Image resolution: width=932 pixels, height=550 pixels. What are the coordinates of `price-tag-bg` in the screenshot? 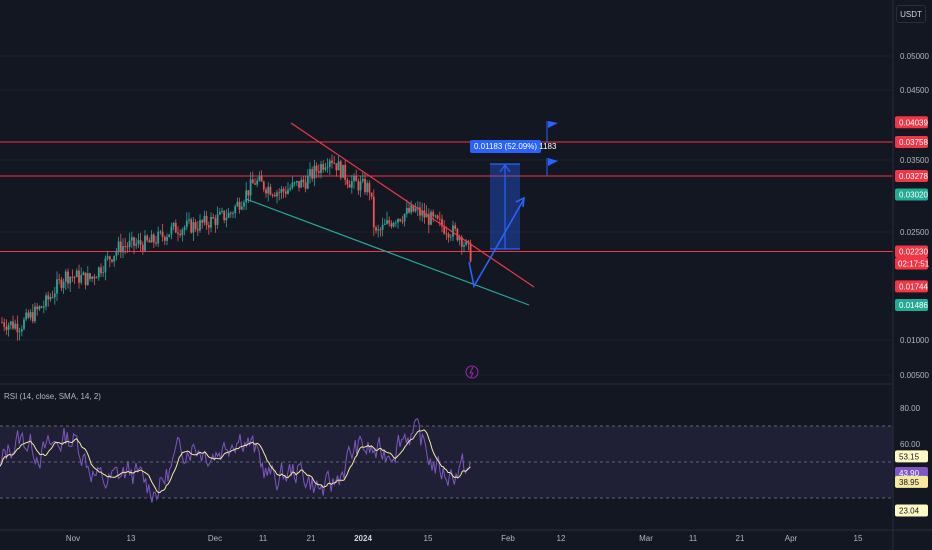 It's located at (911, 305).